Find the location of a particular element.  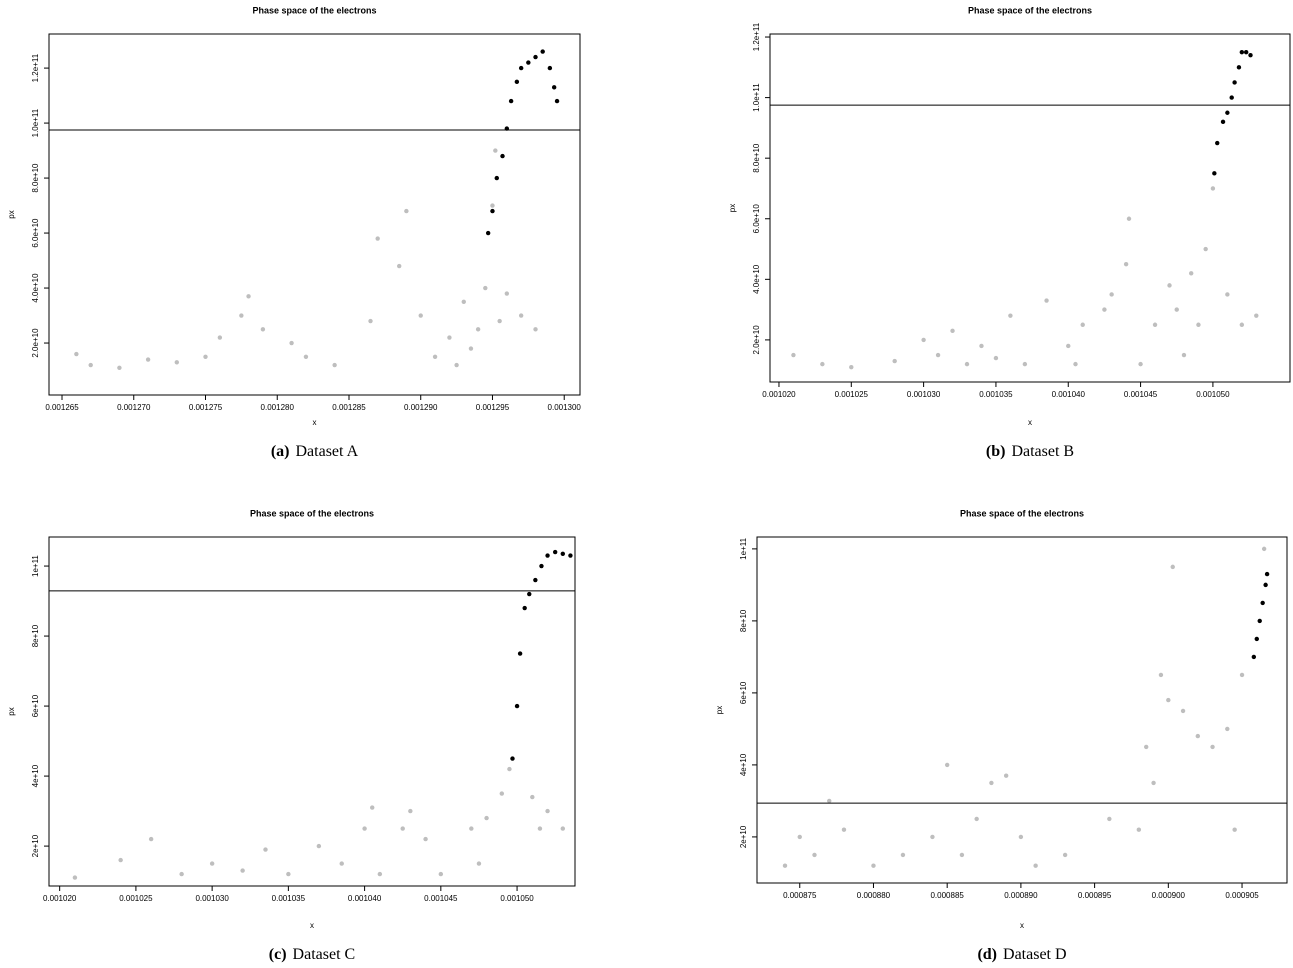

caption-text: Dataset B is located at coordinates (1042, 451).